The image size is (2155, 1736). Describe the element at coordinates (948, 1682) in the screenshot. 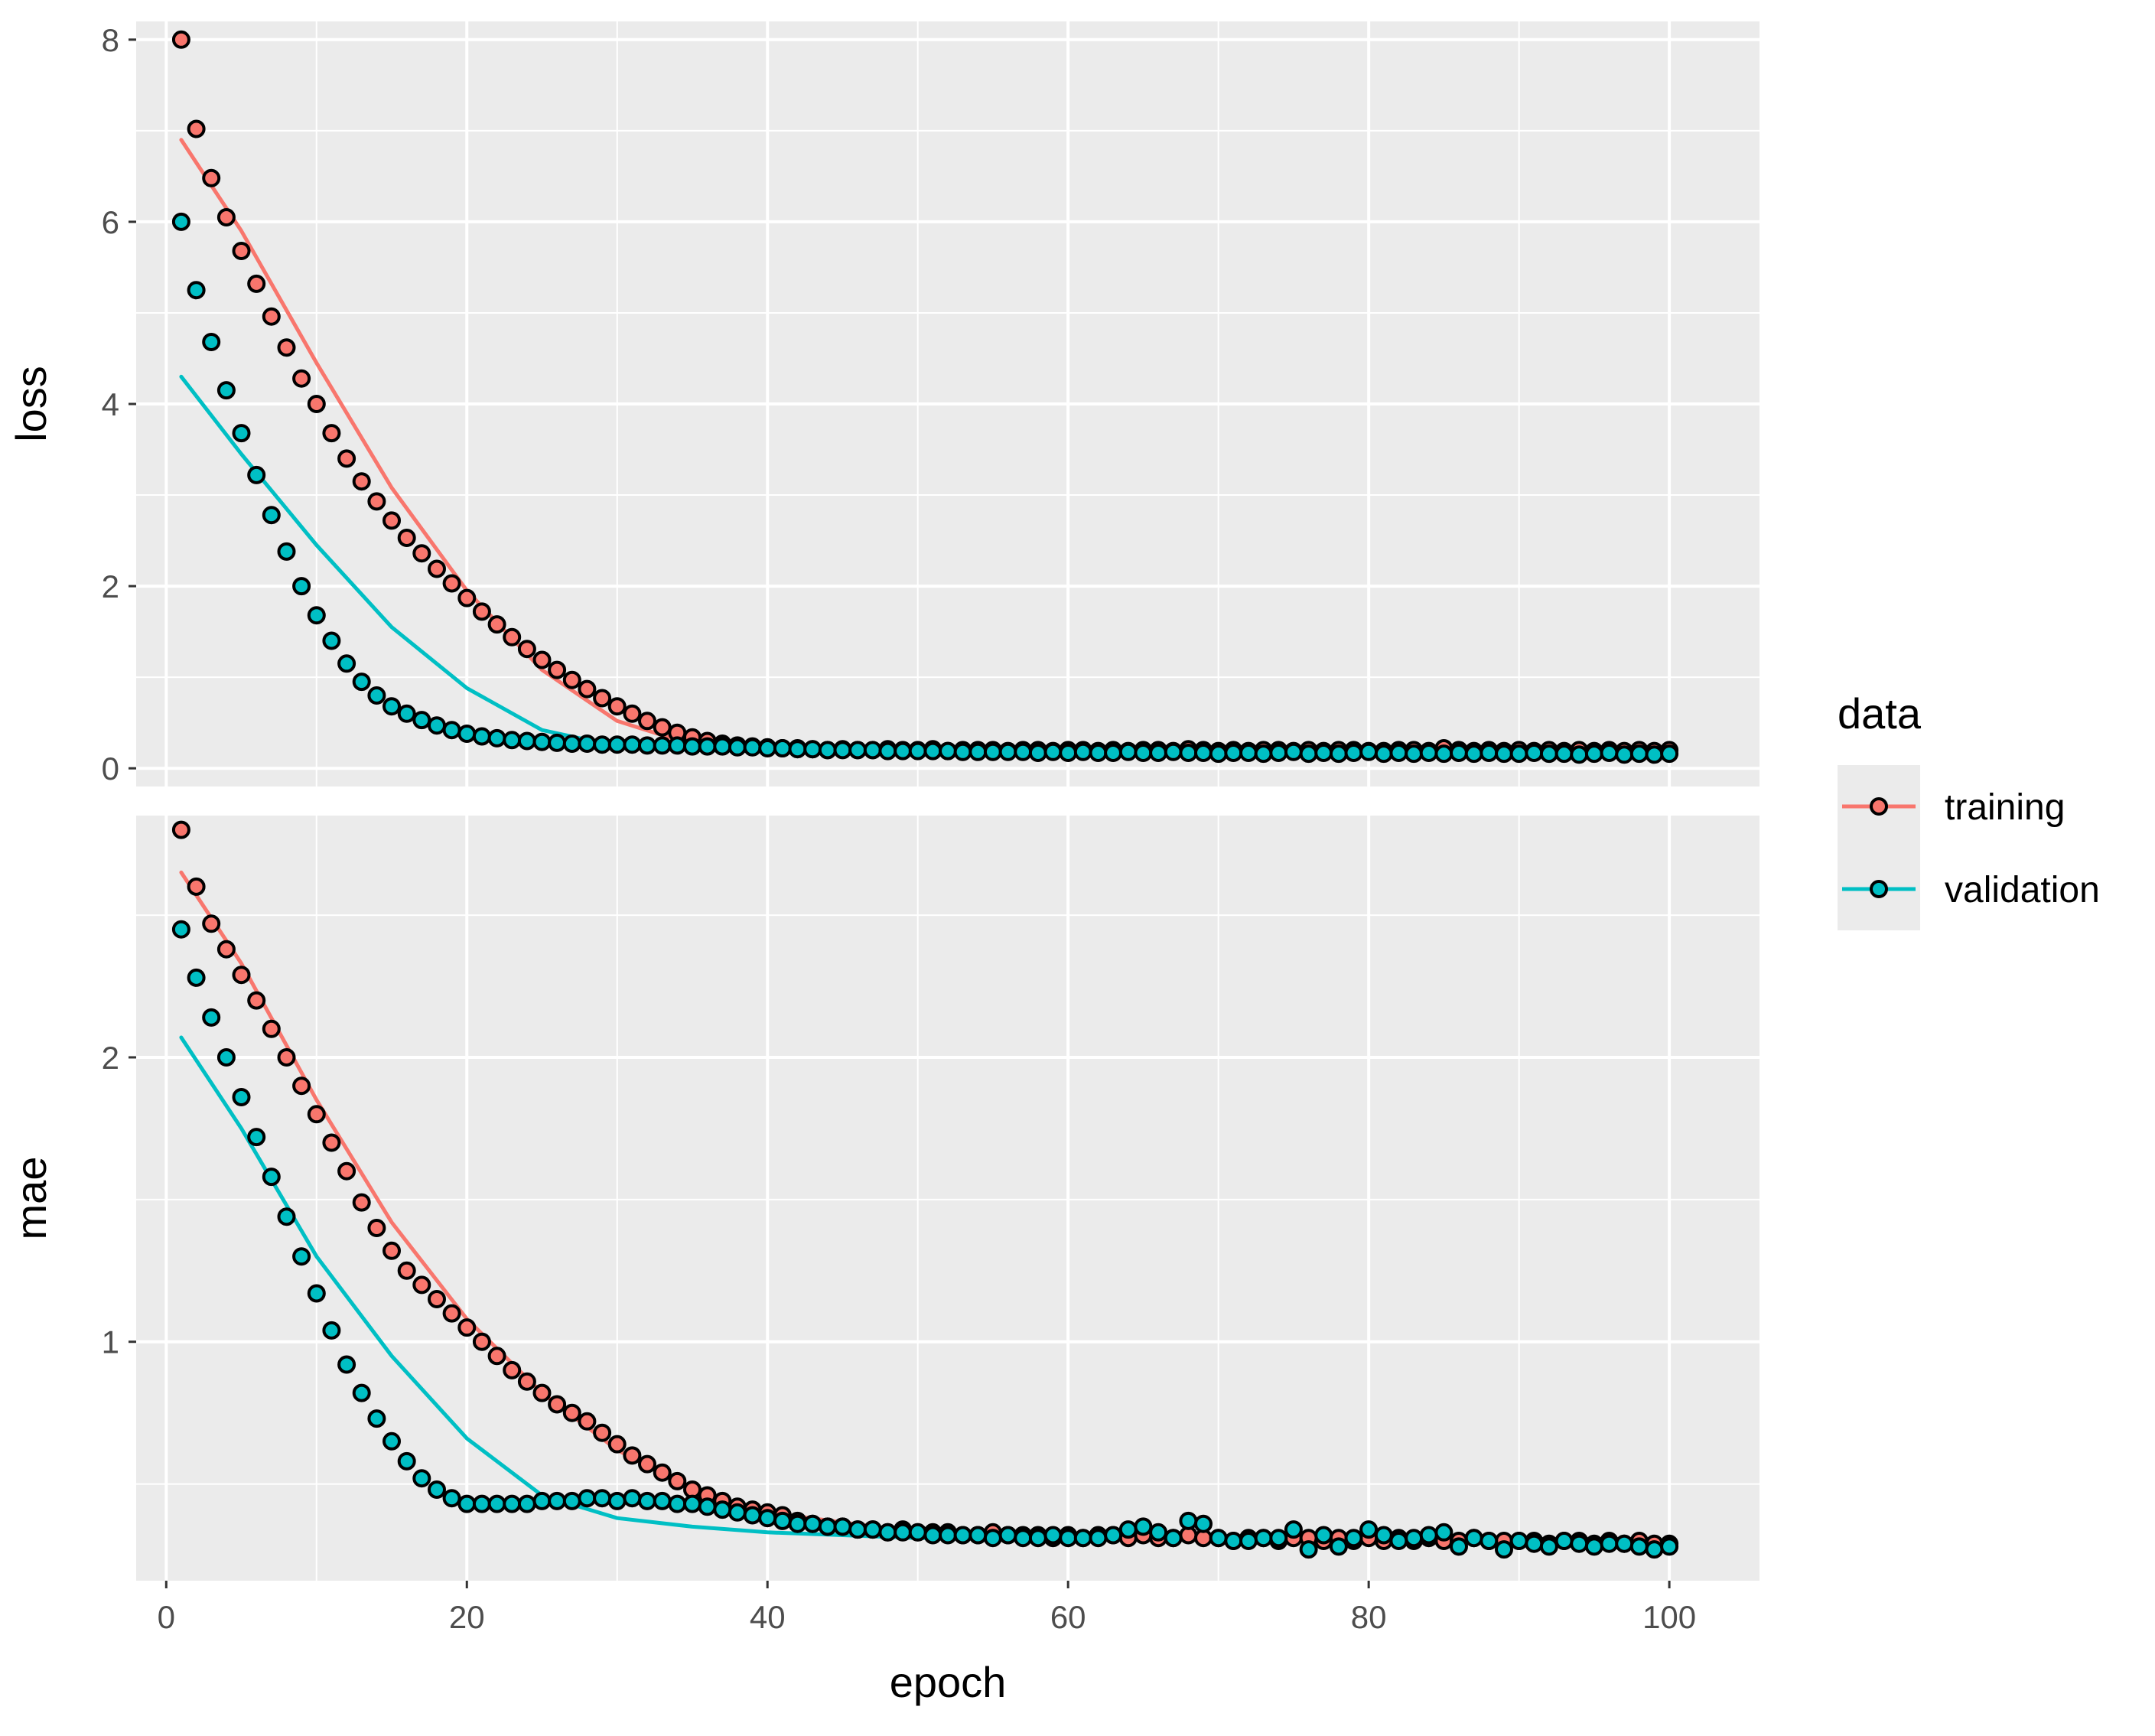

I see `x-axis-title: epoch` at that location.